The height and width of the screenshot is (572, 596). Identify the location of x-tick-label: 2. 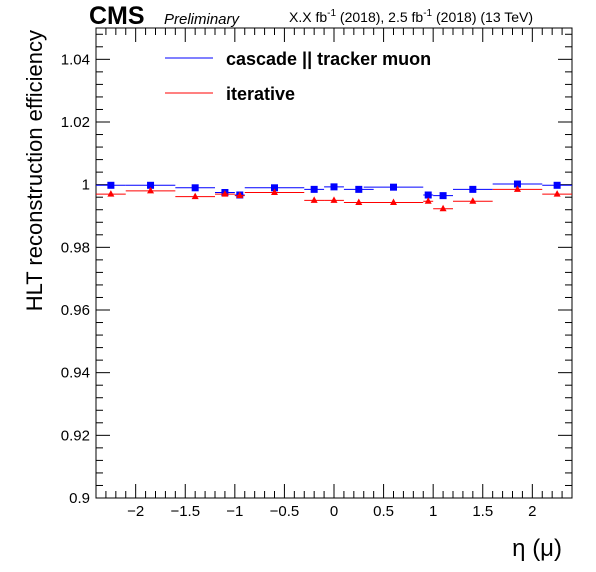
(532, 511).